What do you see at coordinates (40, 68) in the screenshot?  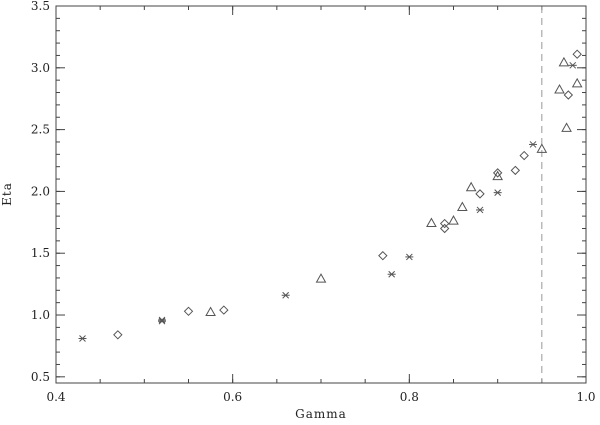 I see `y-tick-label: 3.0` at bounding box center [40, 68].